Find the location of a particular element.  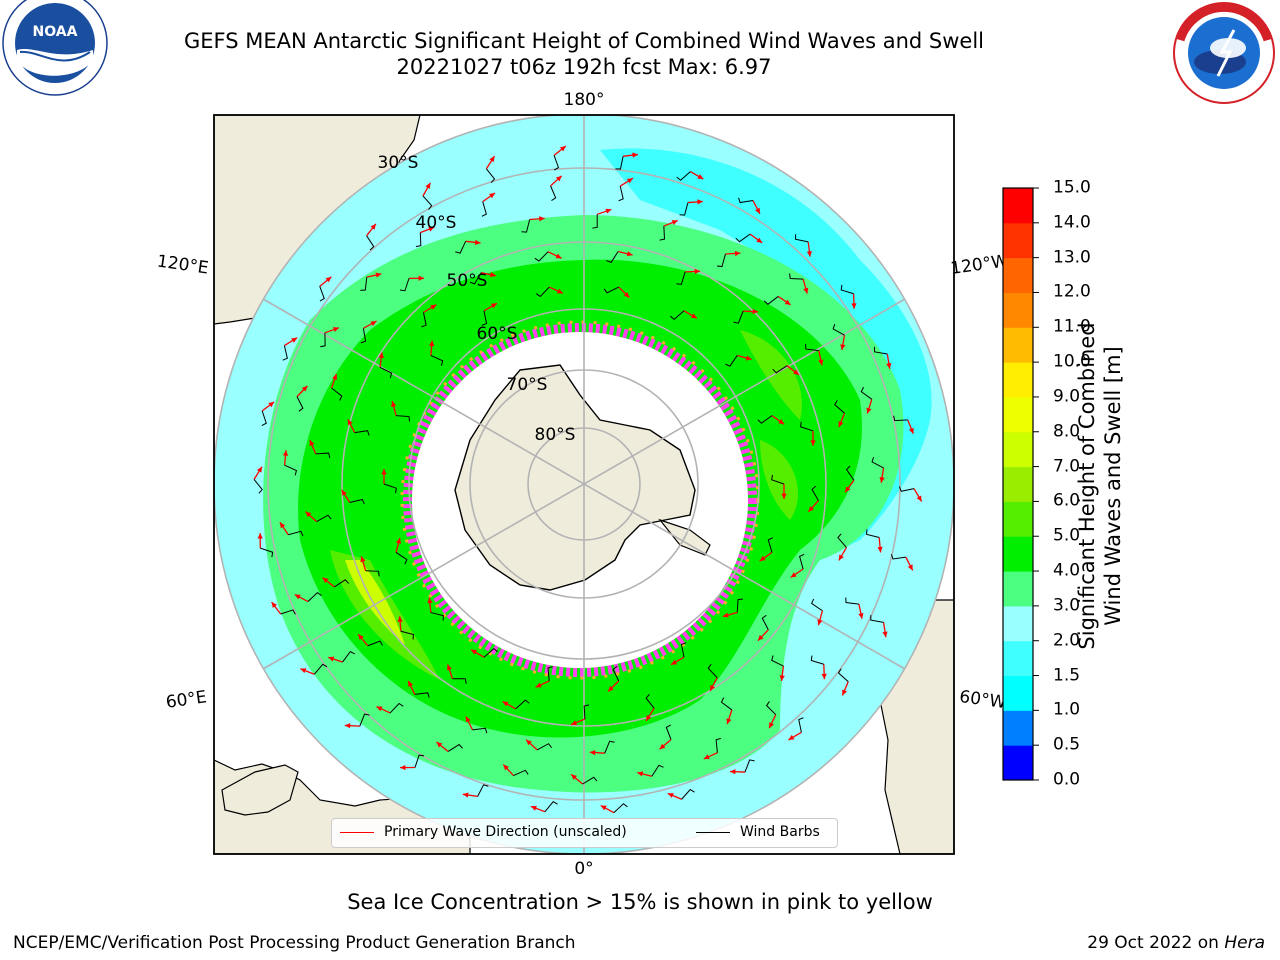

lon-label-180: 180° is located at coordinates (584, 100).